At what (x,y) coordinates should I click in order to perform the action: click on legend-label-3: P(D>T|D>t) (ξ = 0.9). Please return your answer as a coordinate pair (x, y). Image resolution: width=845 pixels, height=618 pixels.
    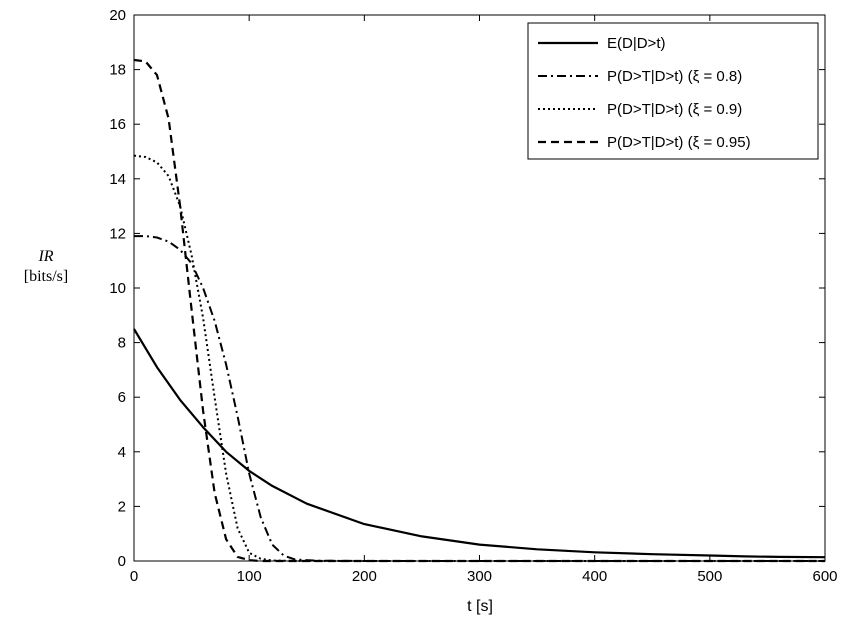
    Looking at the image, I should click on (674, 109).